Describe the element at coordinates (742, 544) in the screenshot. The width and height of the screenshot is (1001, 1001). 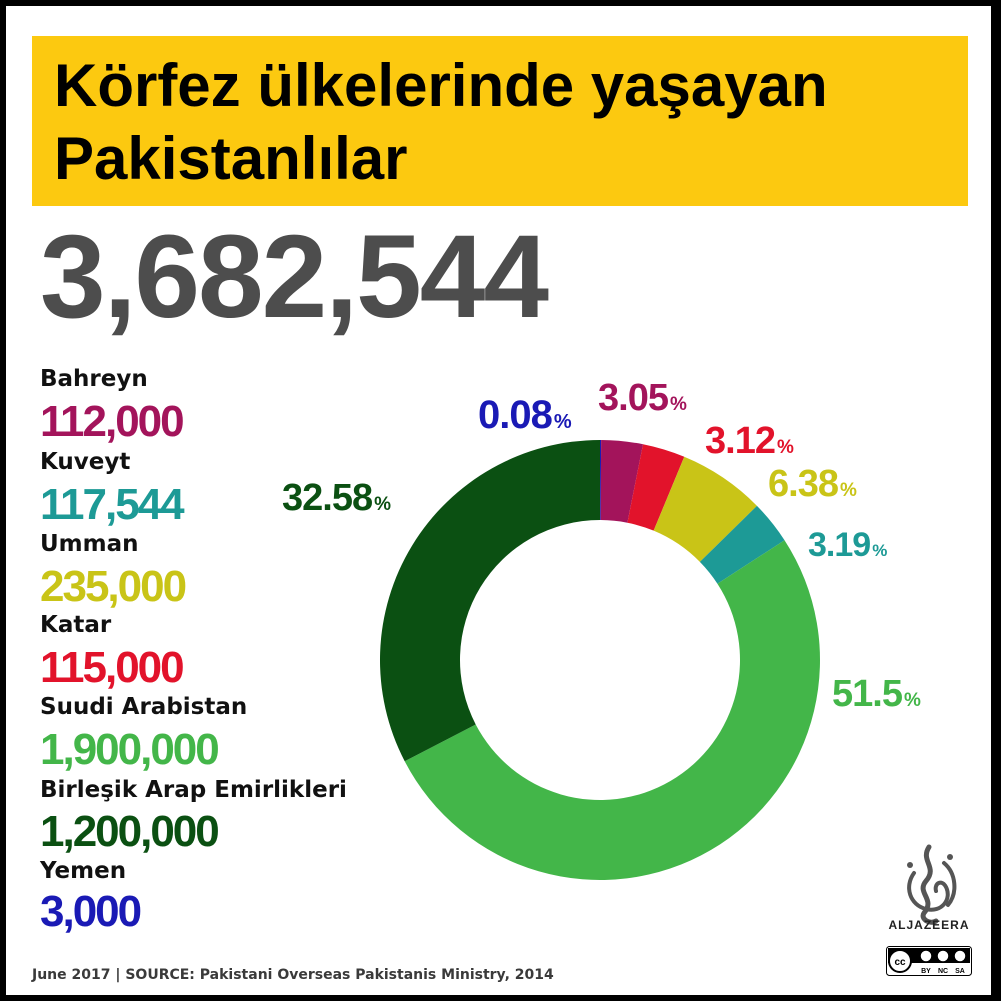
I see `slice-kuveyt` at that location.